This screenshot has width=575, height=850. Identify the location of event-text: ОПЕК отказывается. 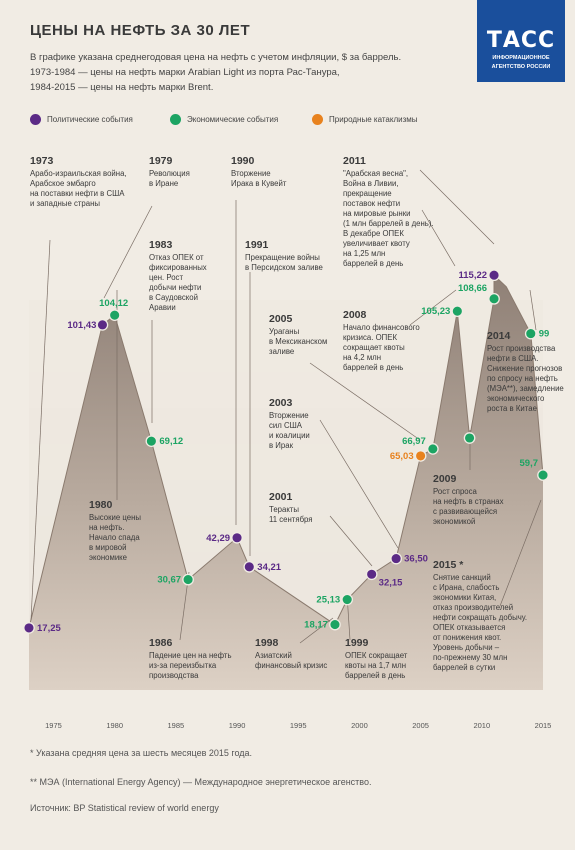
(469, 627).